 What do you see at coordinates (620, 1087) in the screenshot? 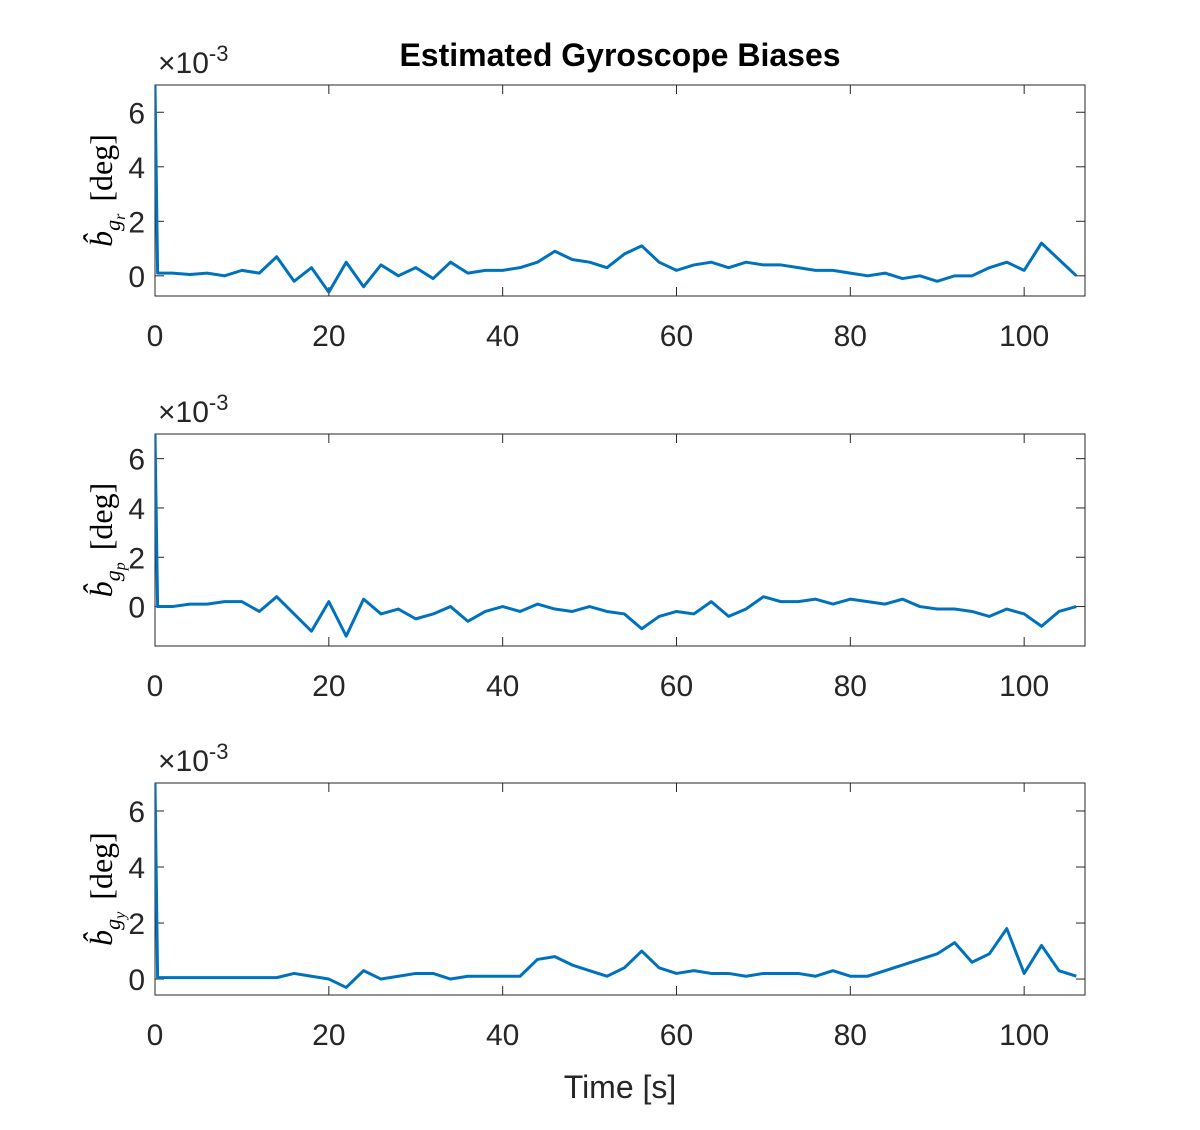
I see `x-axis-label: Time [s]` at bounding box center [620, 1087].